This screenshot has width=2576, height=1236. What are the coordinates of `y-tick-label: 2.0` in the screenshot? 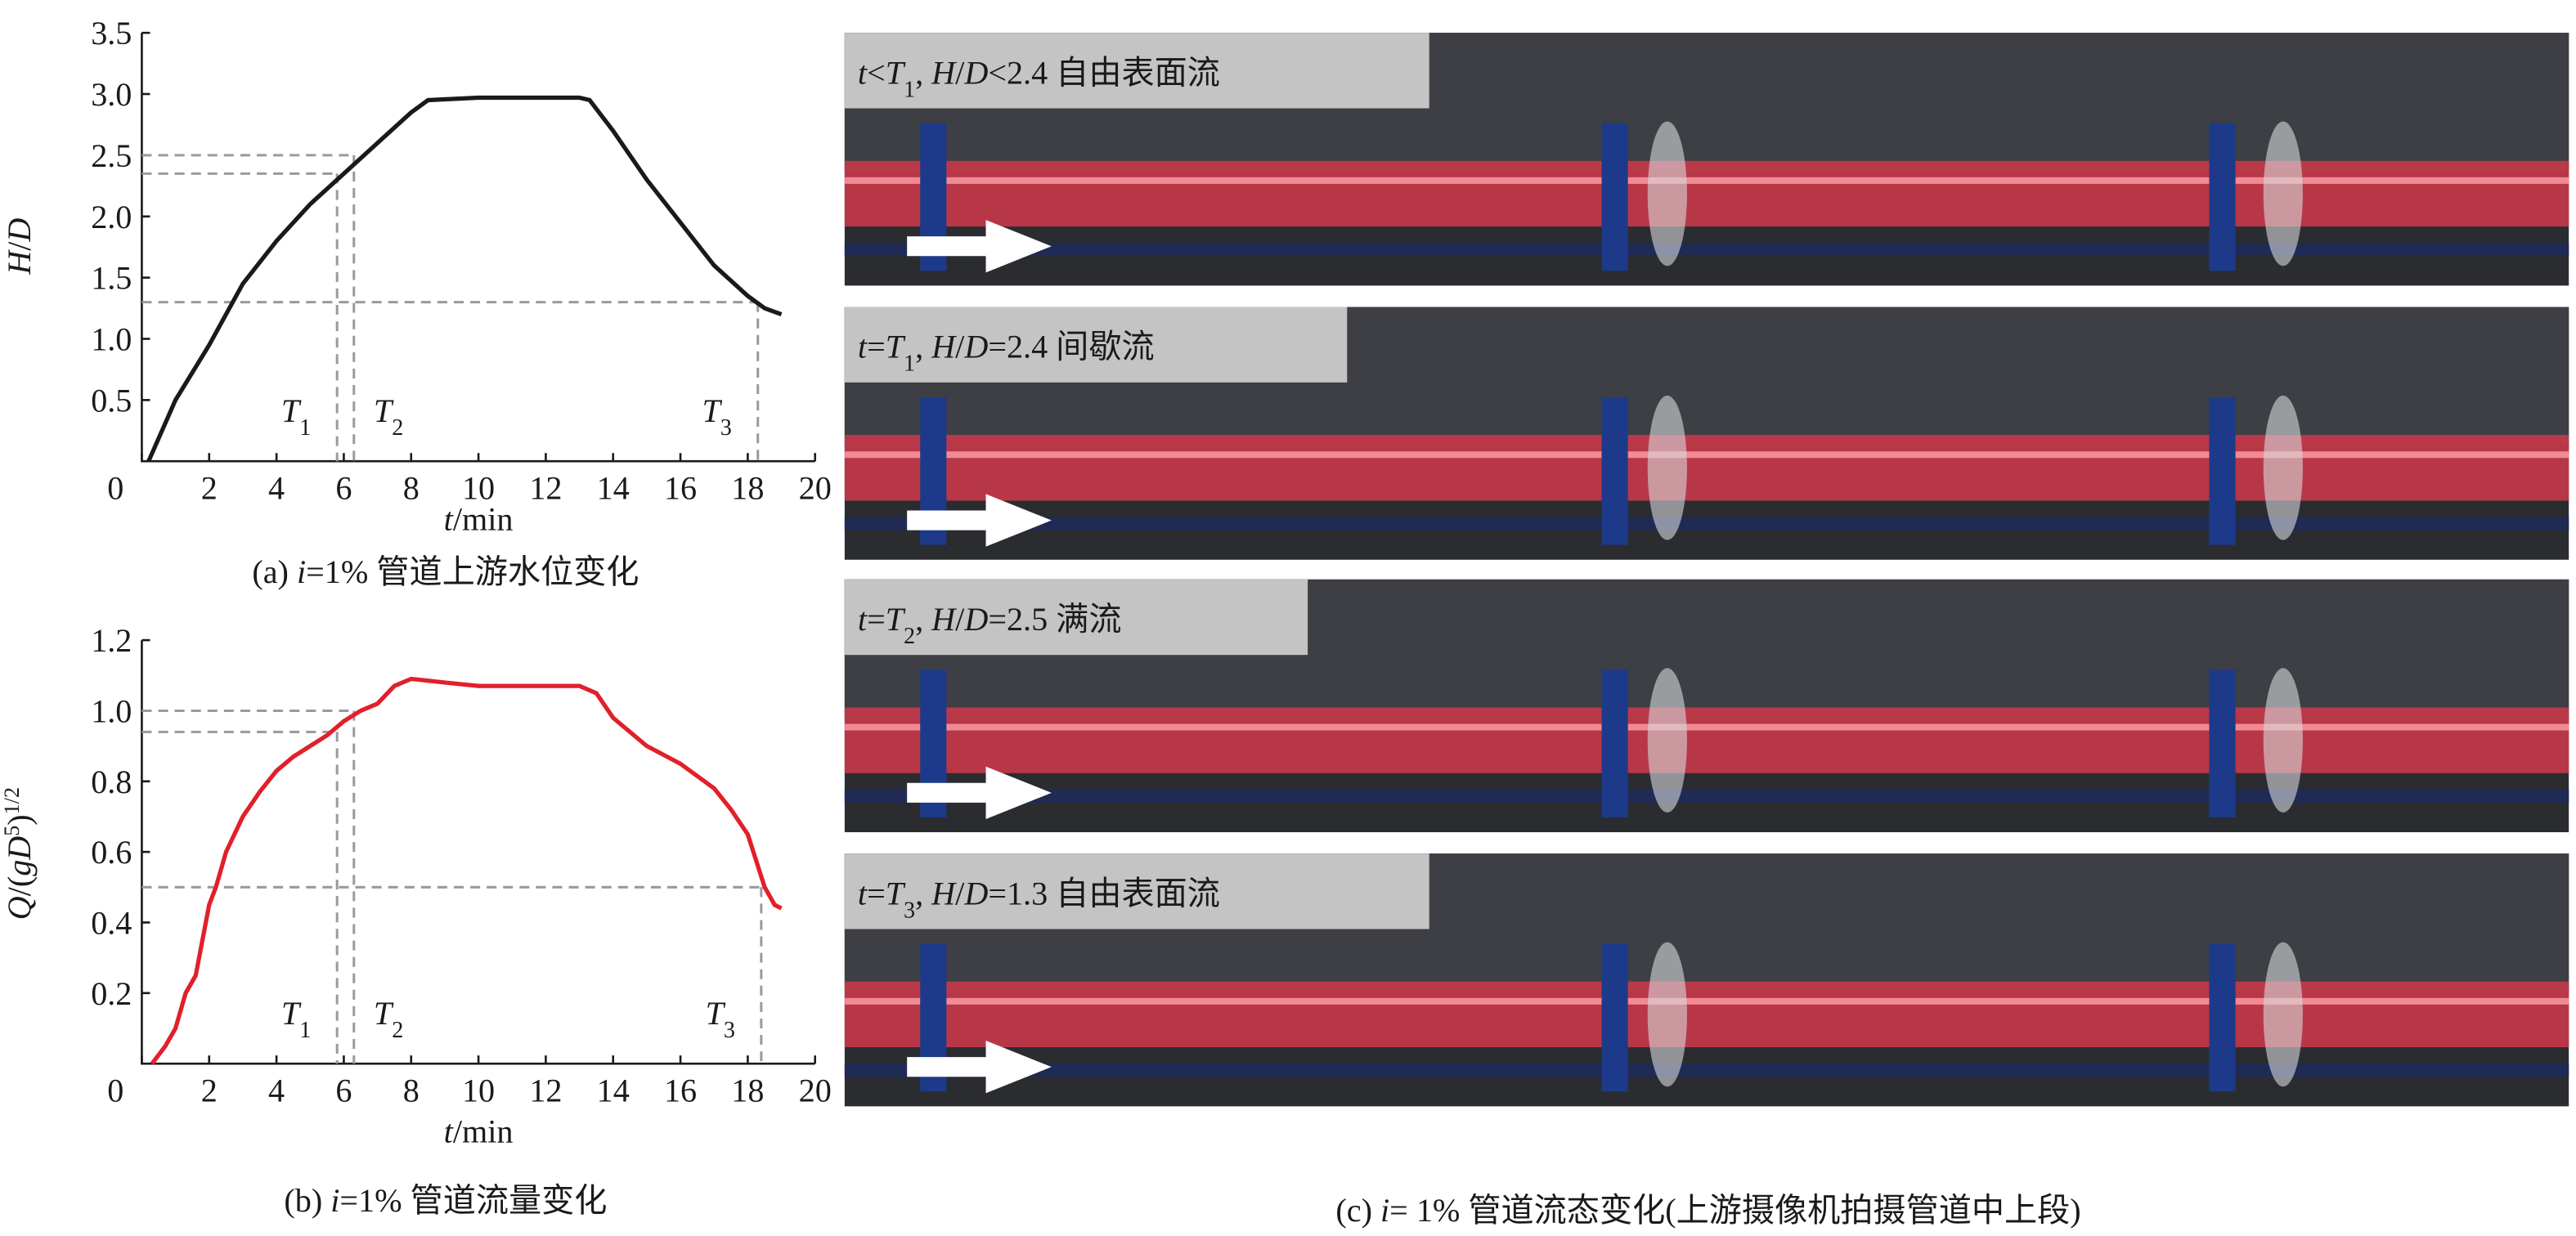 It's located at (112, 217).